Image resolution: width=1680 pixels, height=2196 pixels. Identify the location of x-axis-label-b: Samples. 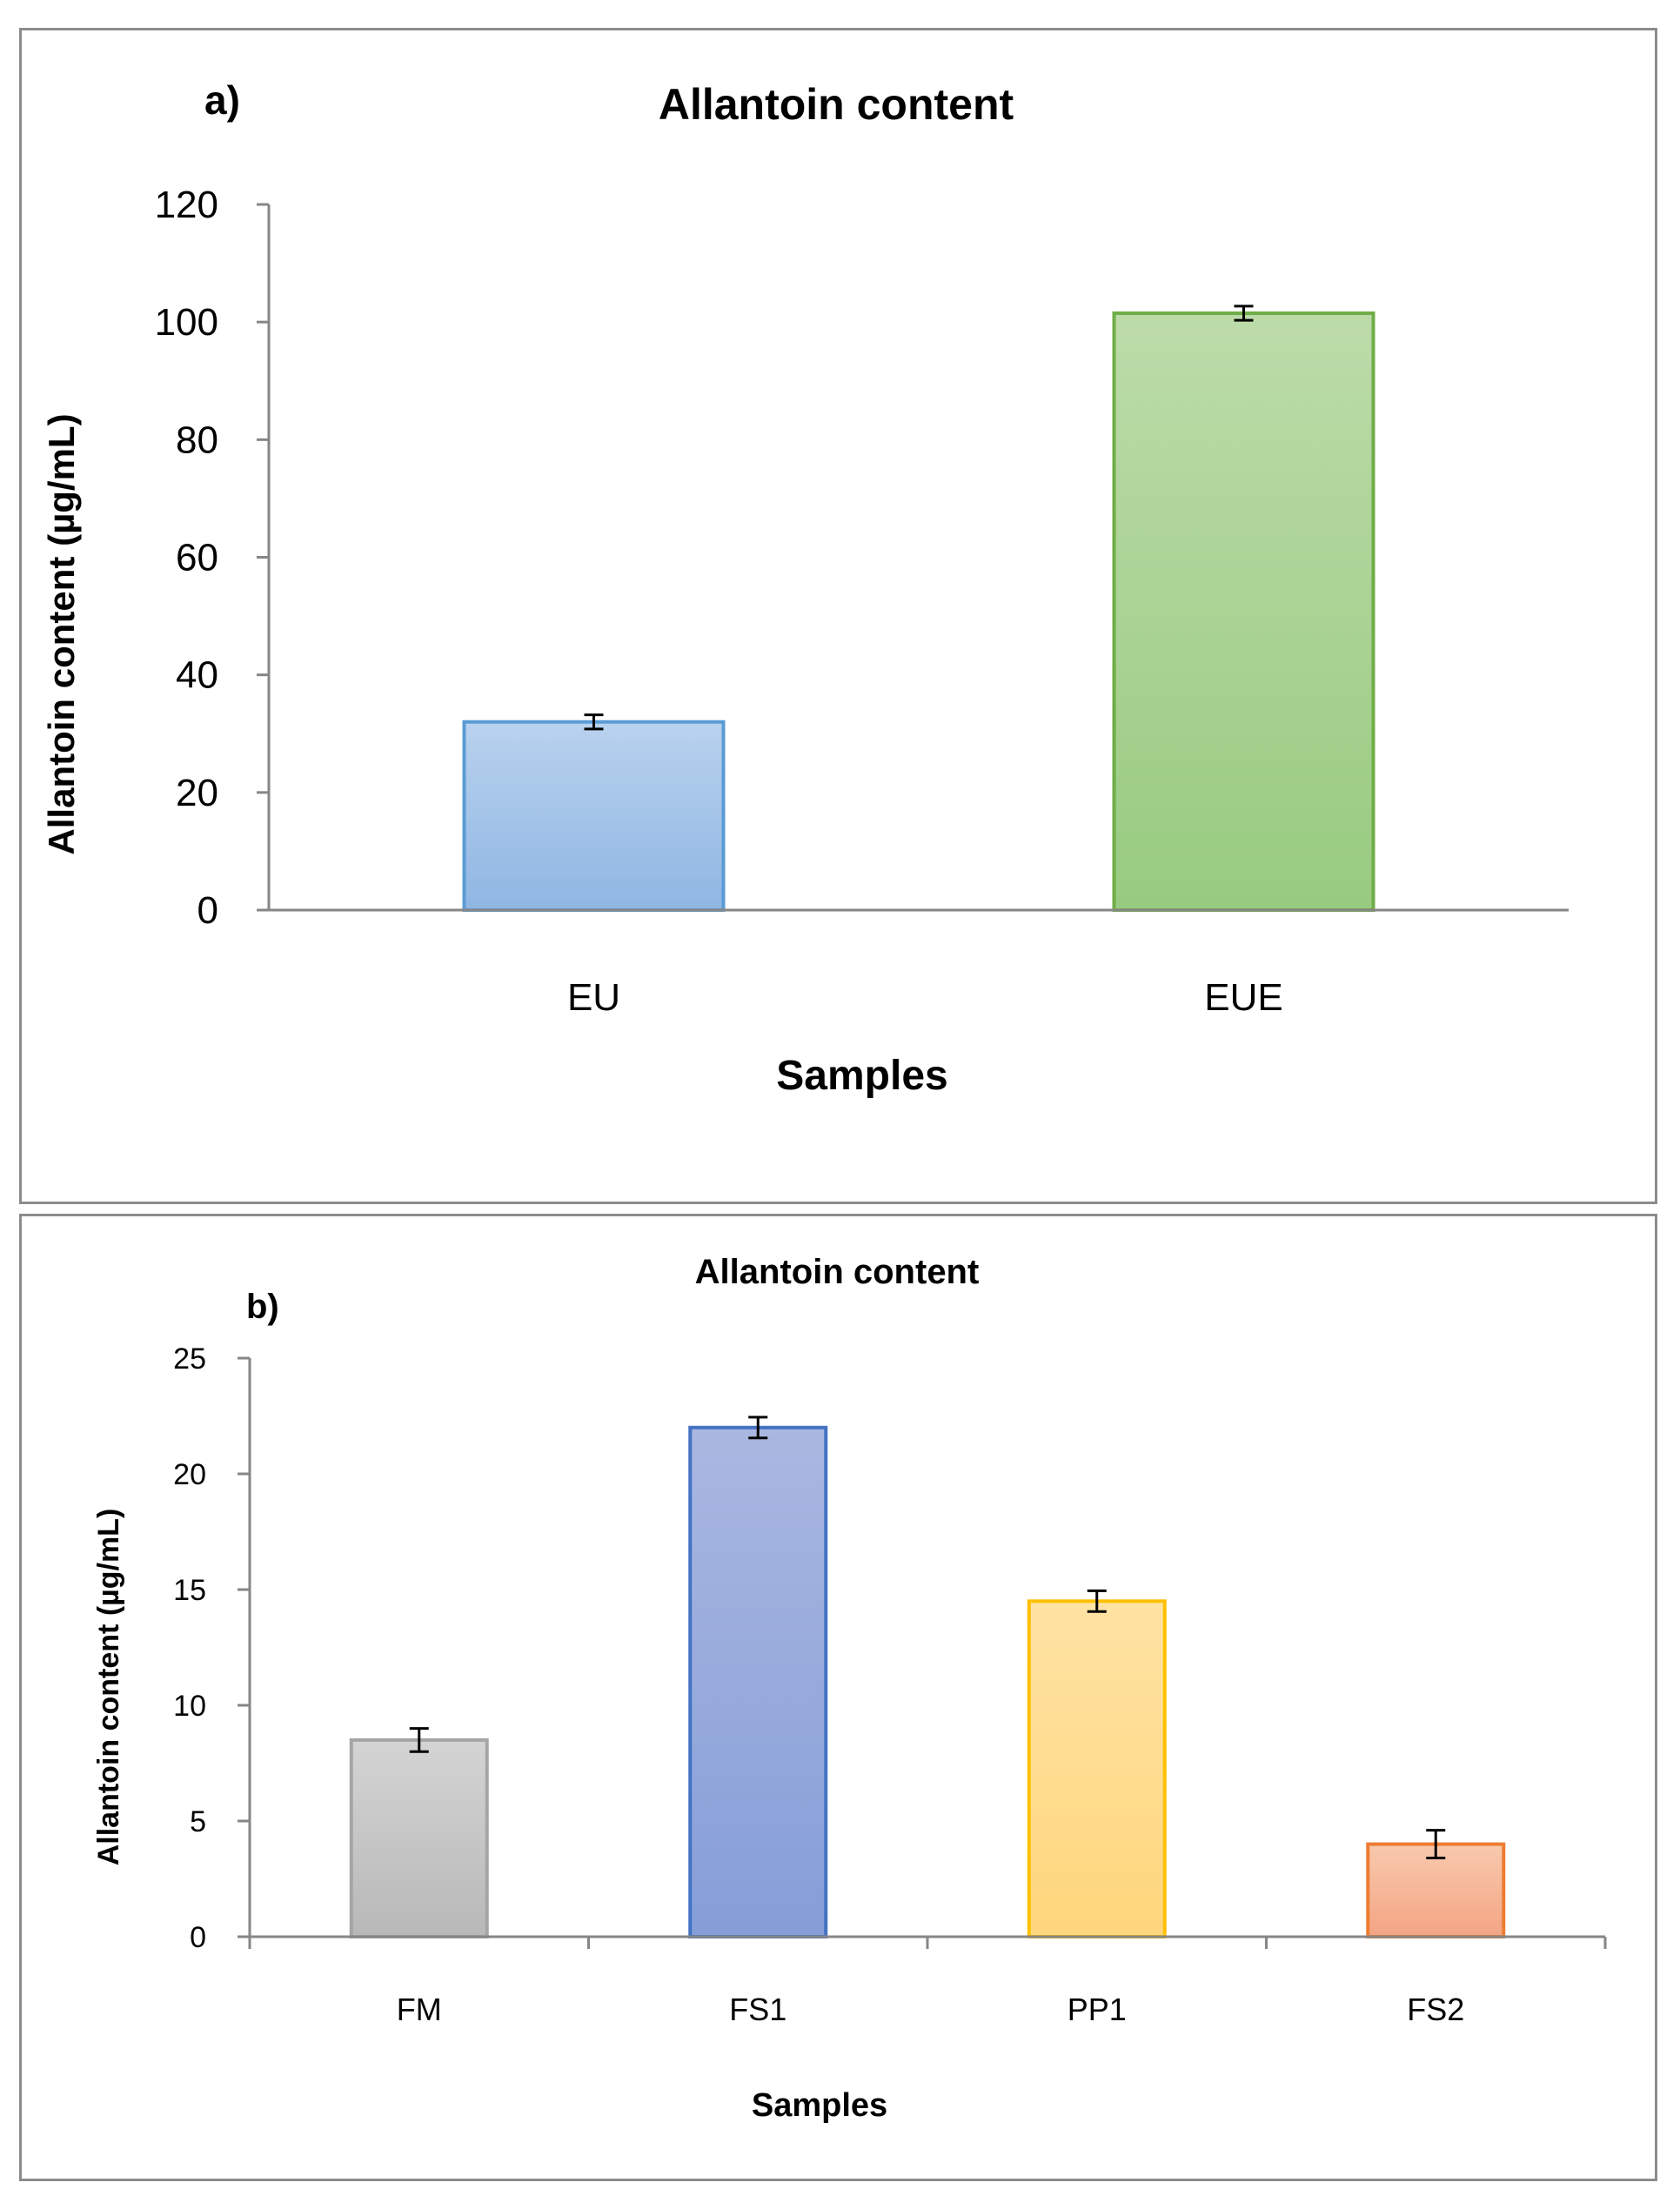
(819, 2106).